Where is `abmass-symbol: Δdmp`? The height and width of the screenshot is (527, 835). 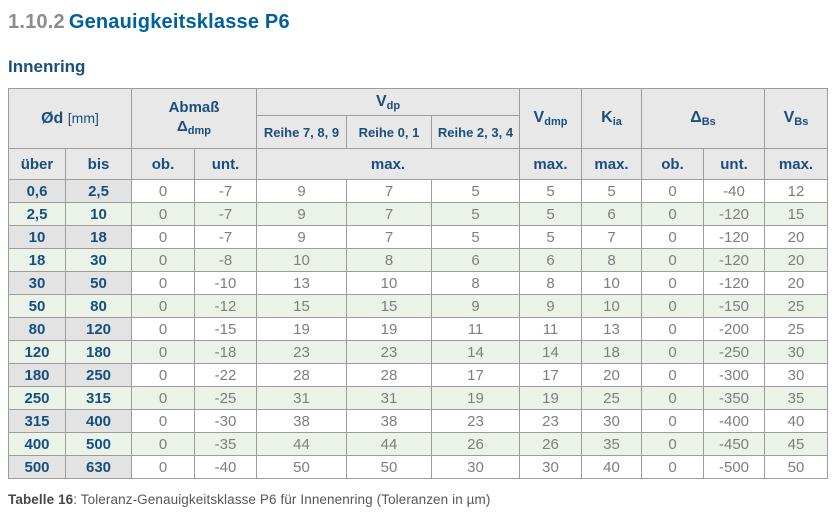 abmass-symbol: Δdmp is located at coordinates (194, 128).